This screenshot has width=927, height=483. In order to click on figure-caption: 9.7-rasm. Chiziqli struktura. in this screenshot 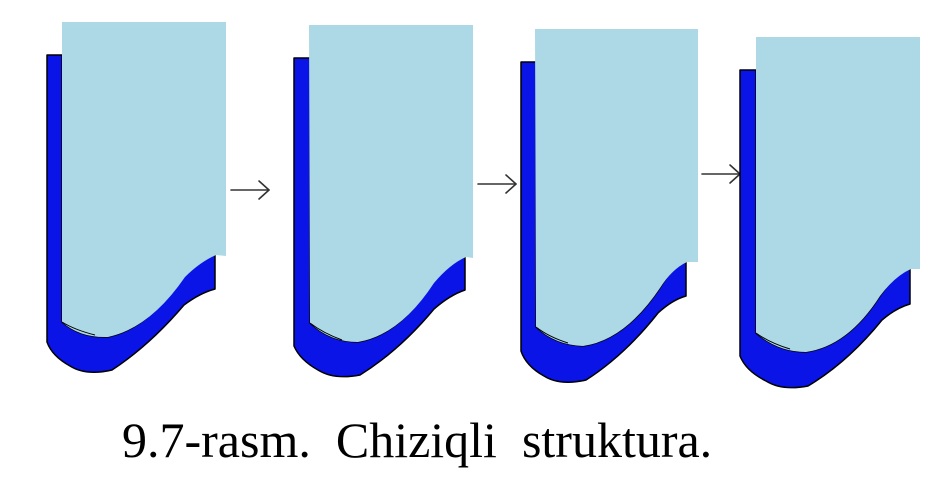, I will do `click(417, 440)`.